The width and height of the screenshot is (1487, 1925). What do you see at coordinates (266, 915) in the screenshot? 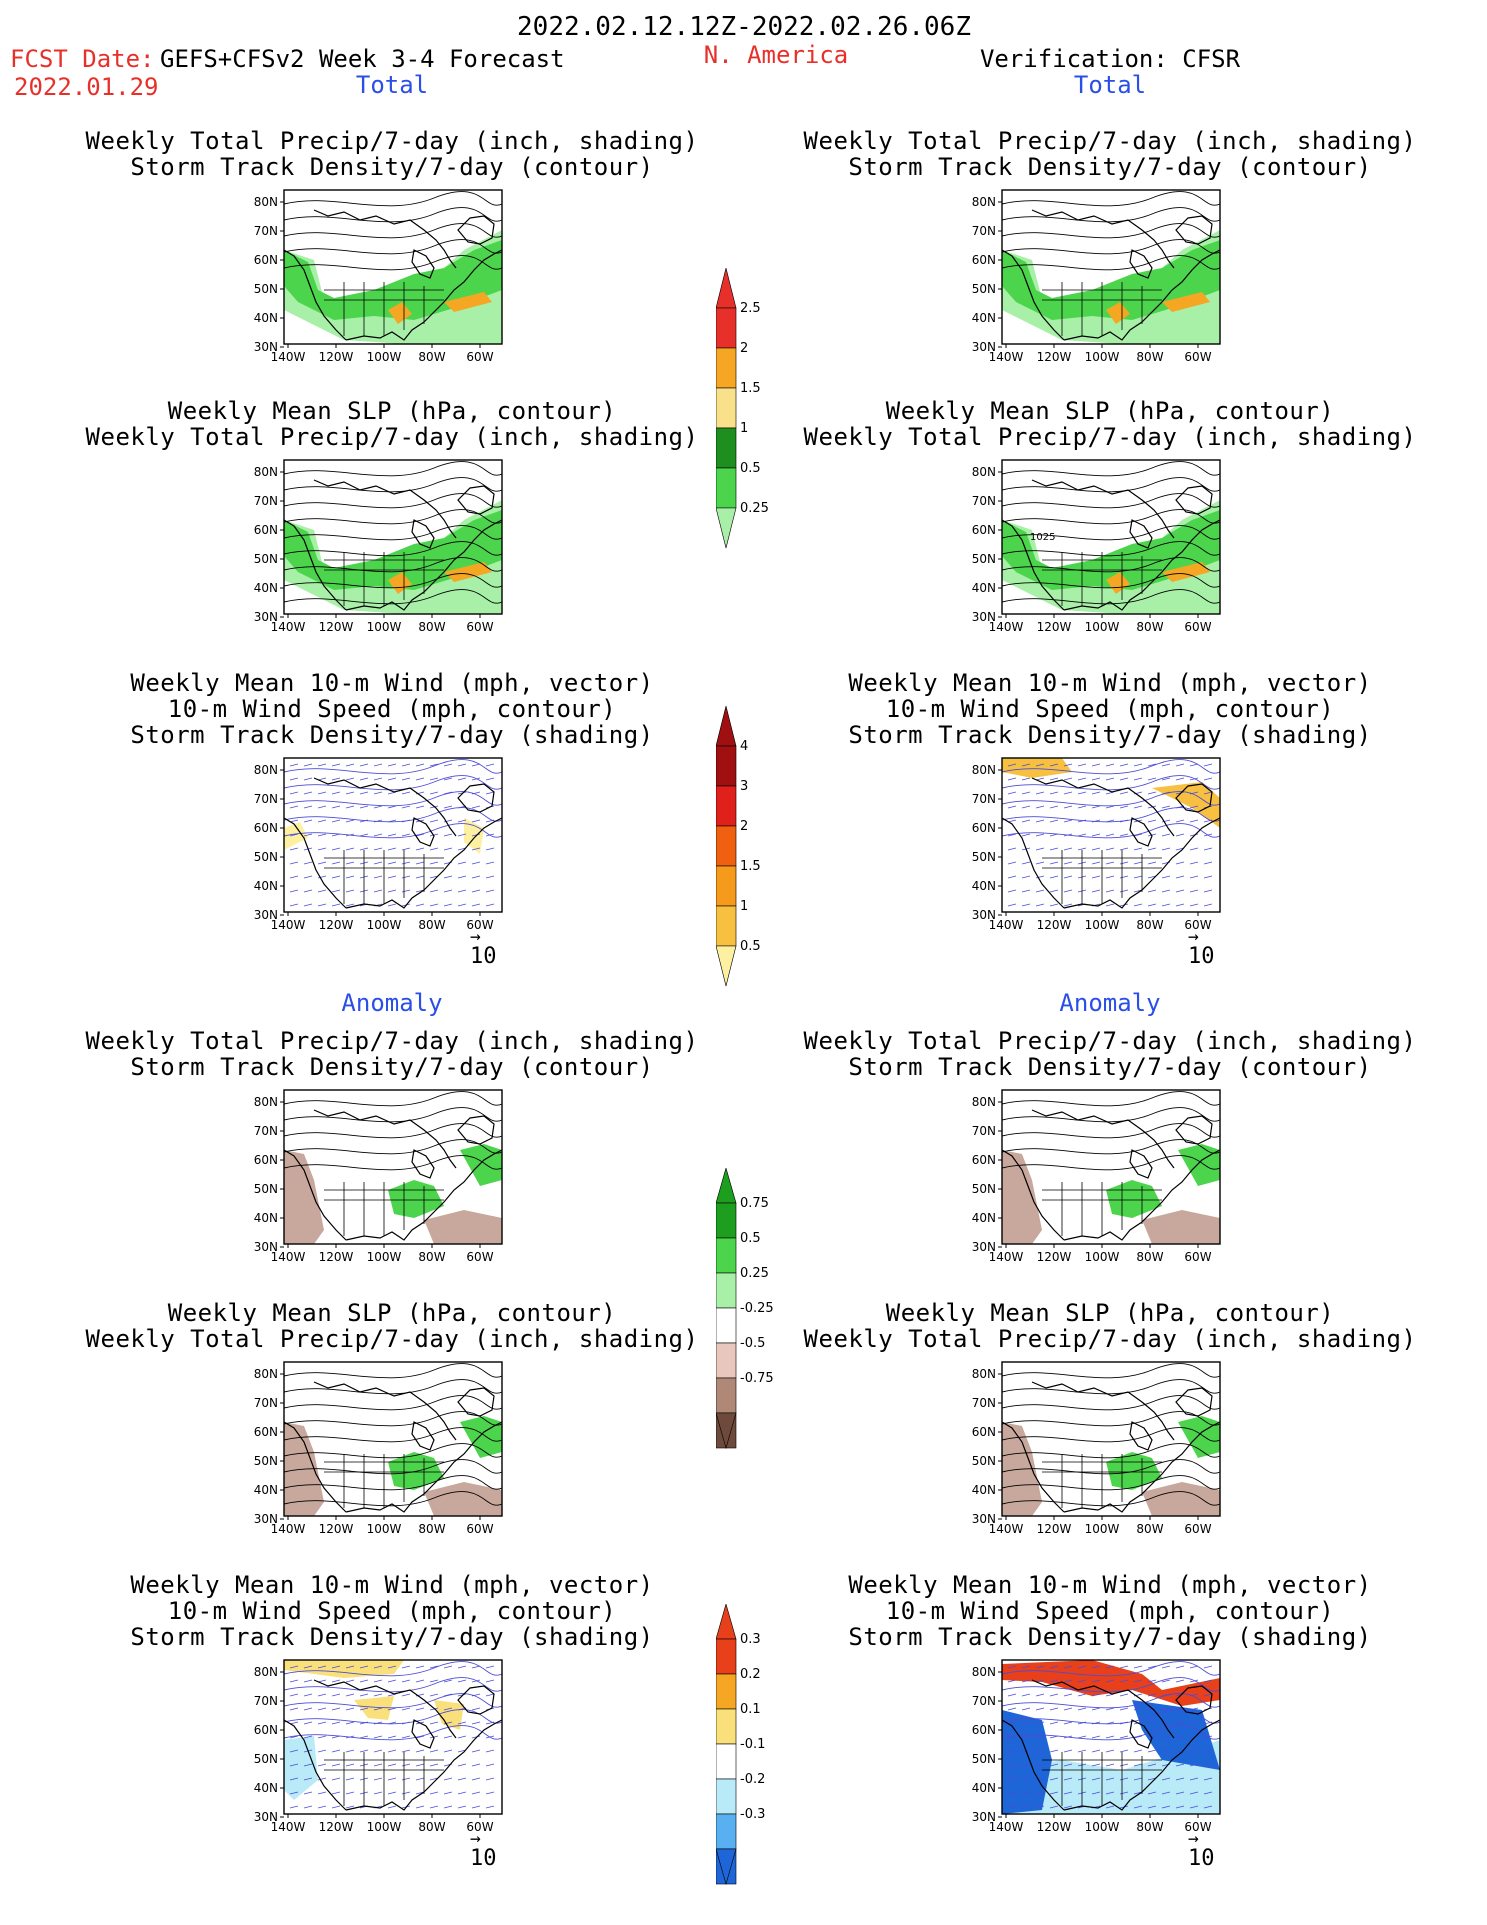
I see `lat-tick-label: 30N` at bounding box center [266, 915].